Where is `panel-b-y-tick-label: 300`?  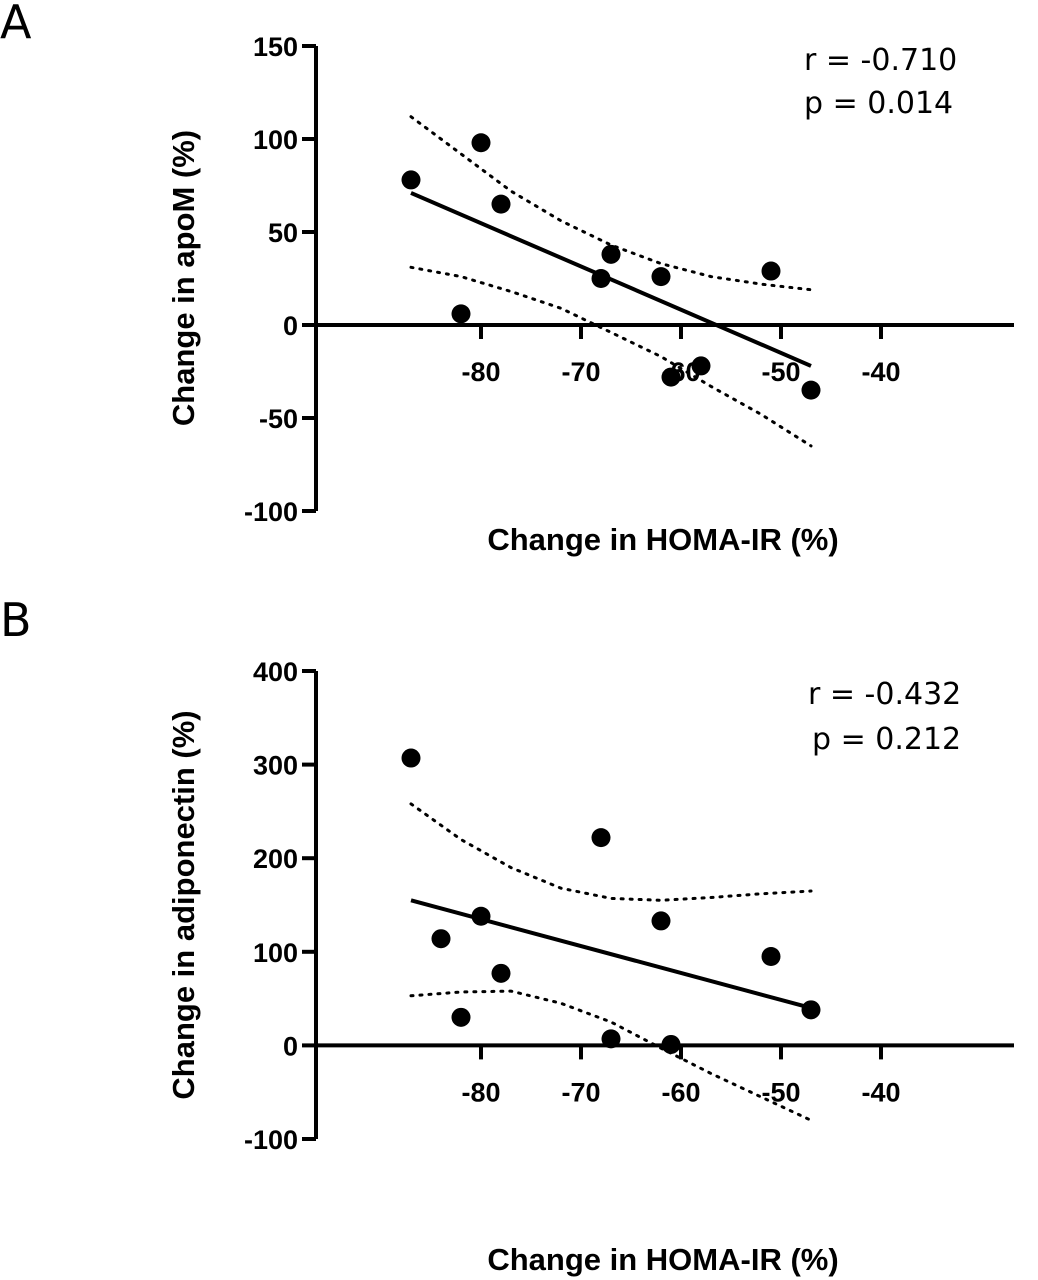 panel-b-y-tick-label: 300 is located at coordinates (275, 766).